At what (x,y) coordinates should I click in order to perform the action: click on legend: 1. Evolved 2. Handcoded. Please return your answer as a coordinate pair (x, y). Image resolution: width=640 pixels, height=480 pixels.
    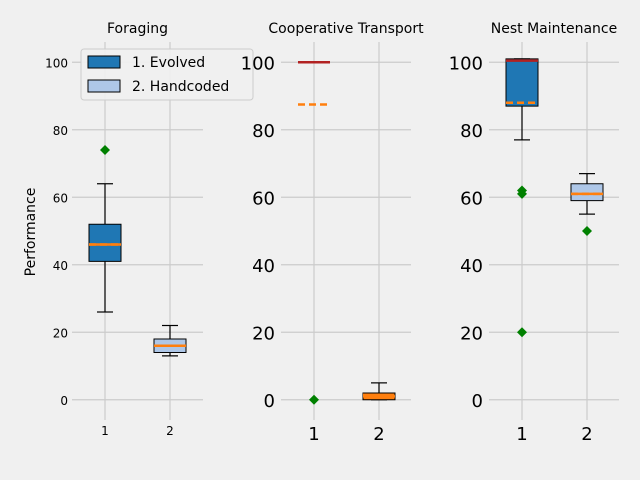
    Looking at the image, I should click on (167, 74).